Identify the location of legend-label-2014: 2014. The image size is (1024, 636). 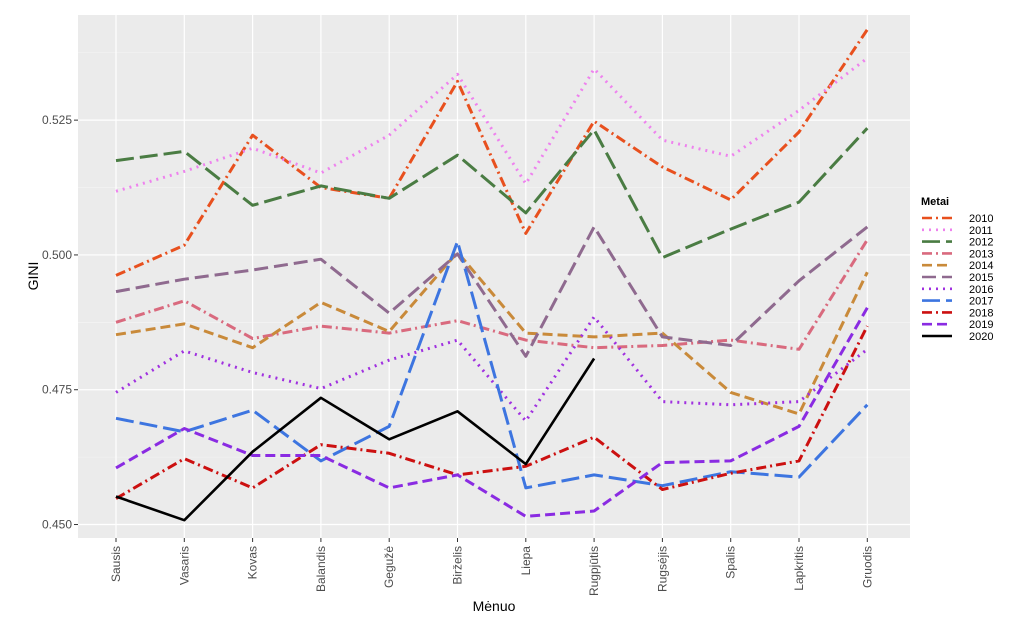
(981, 266).